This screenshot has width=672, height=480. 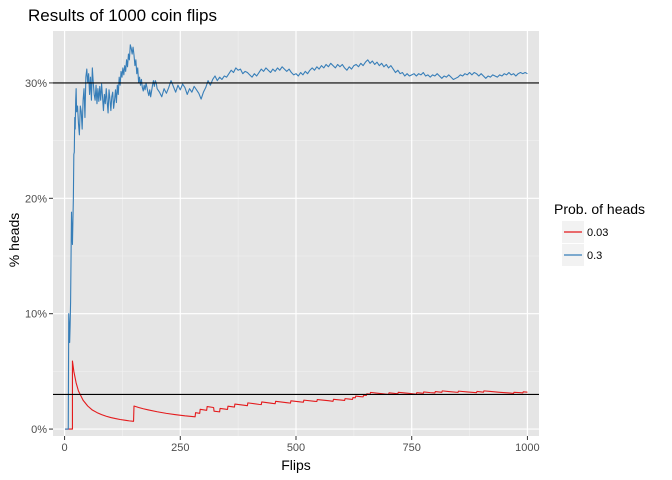 I want to click on legend-label: 0.03, so click(x=597, y=233).